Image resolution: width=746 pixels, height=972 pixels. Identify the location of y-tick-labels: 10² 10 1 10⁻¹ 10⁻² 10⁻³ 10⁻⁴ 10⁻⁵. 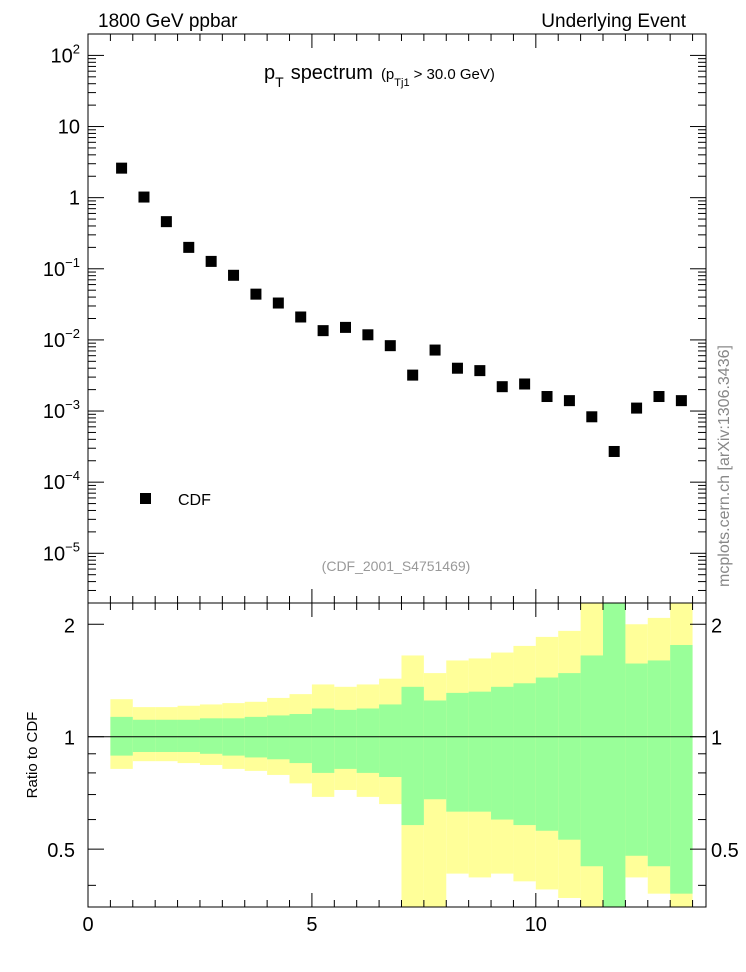
(61, 303).